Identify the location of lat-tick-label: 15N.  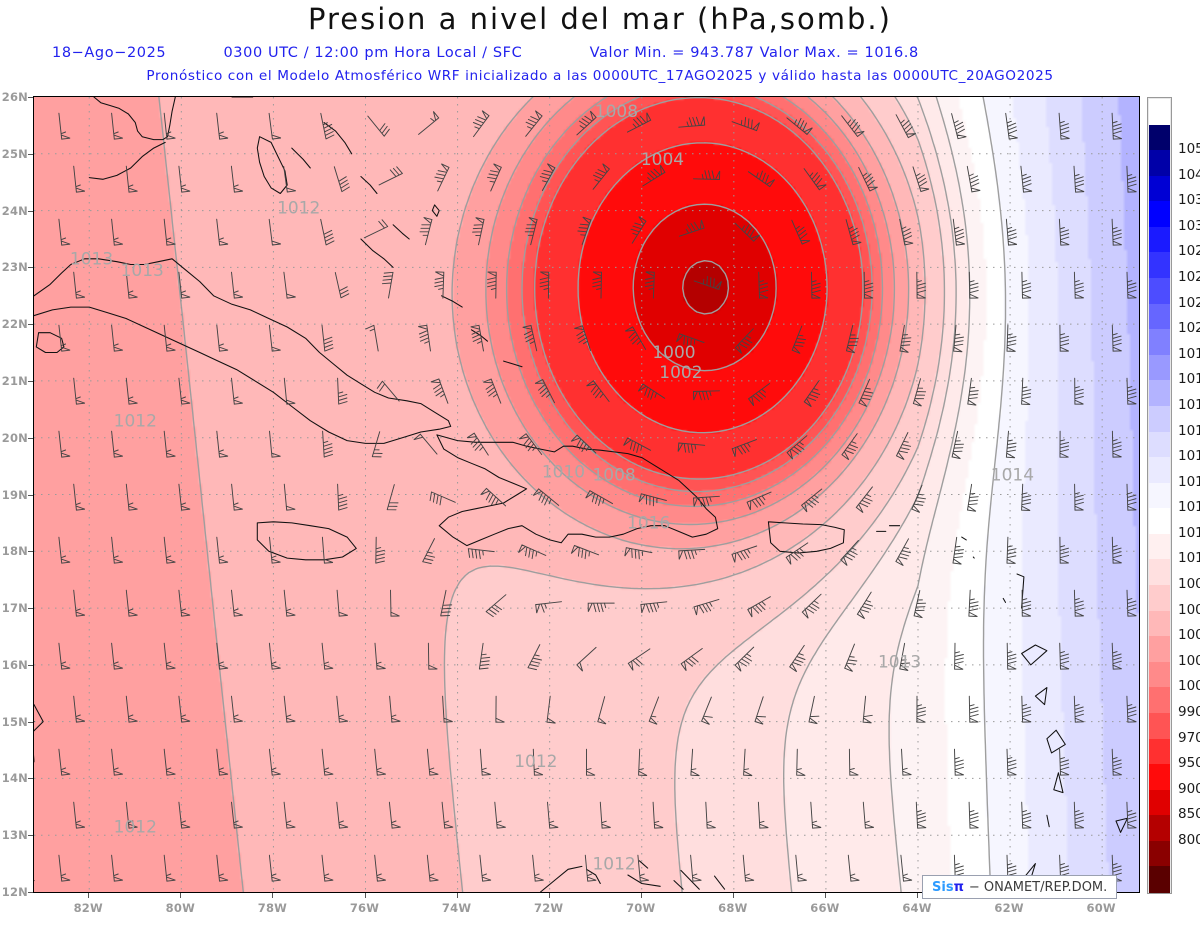
(14, 721).